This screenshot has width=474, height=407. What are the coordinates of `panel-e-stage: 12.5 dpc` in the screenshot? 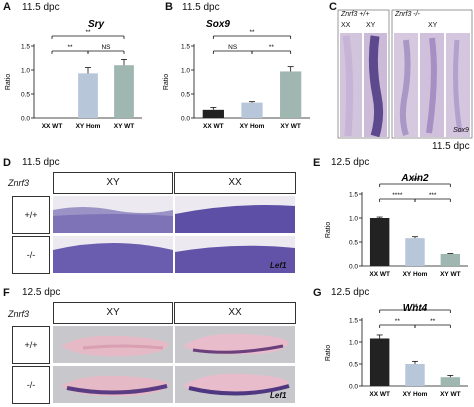 It's located at (350, 162).